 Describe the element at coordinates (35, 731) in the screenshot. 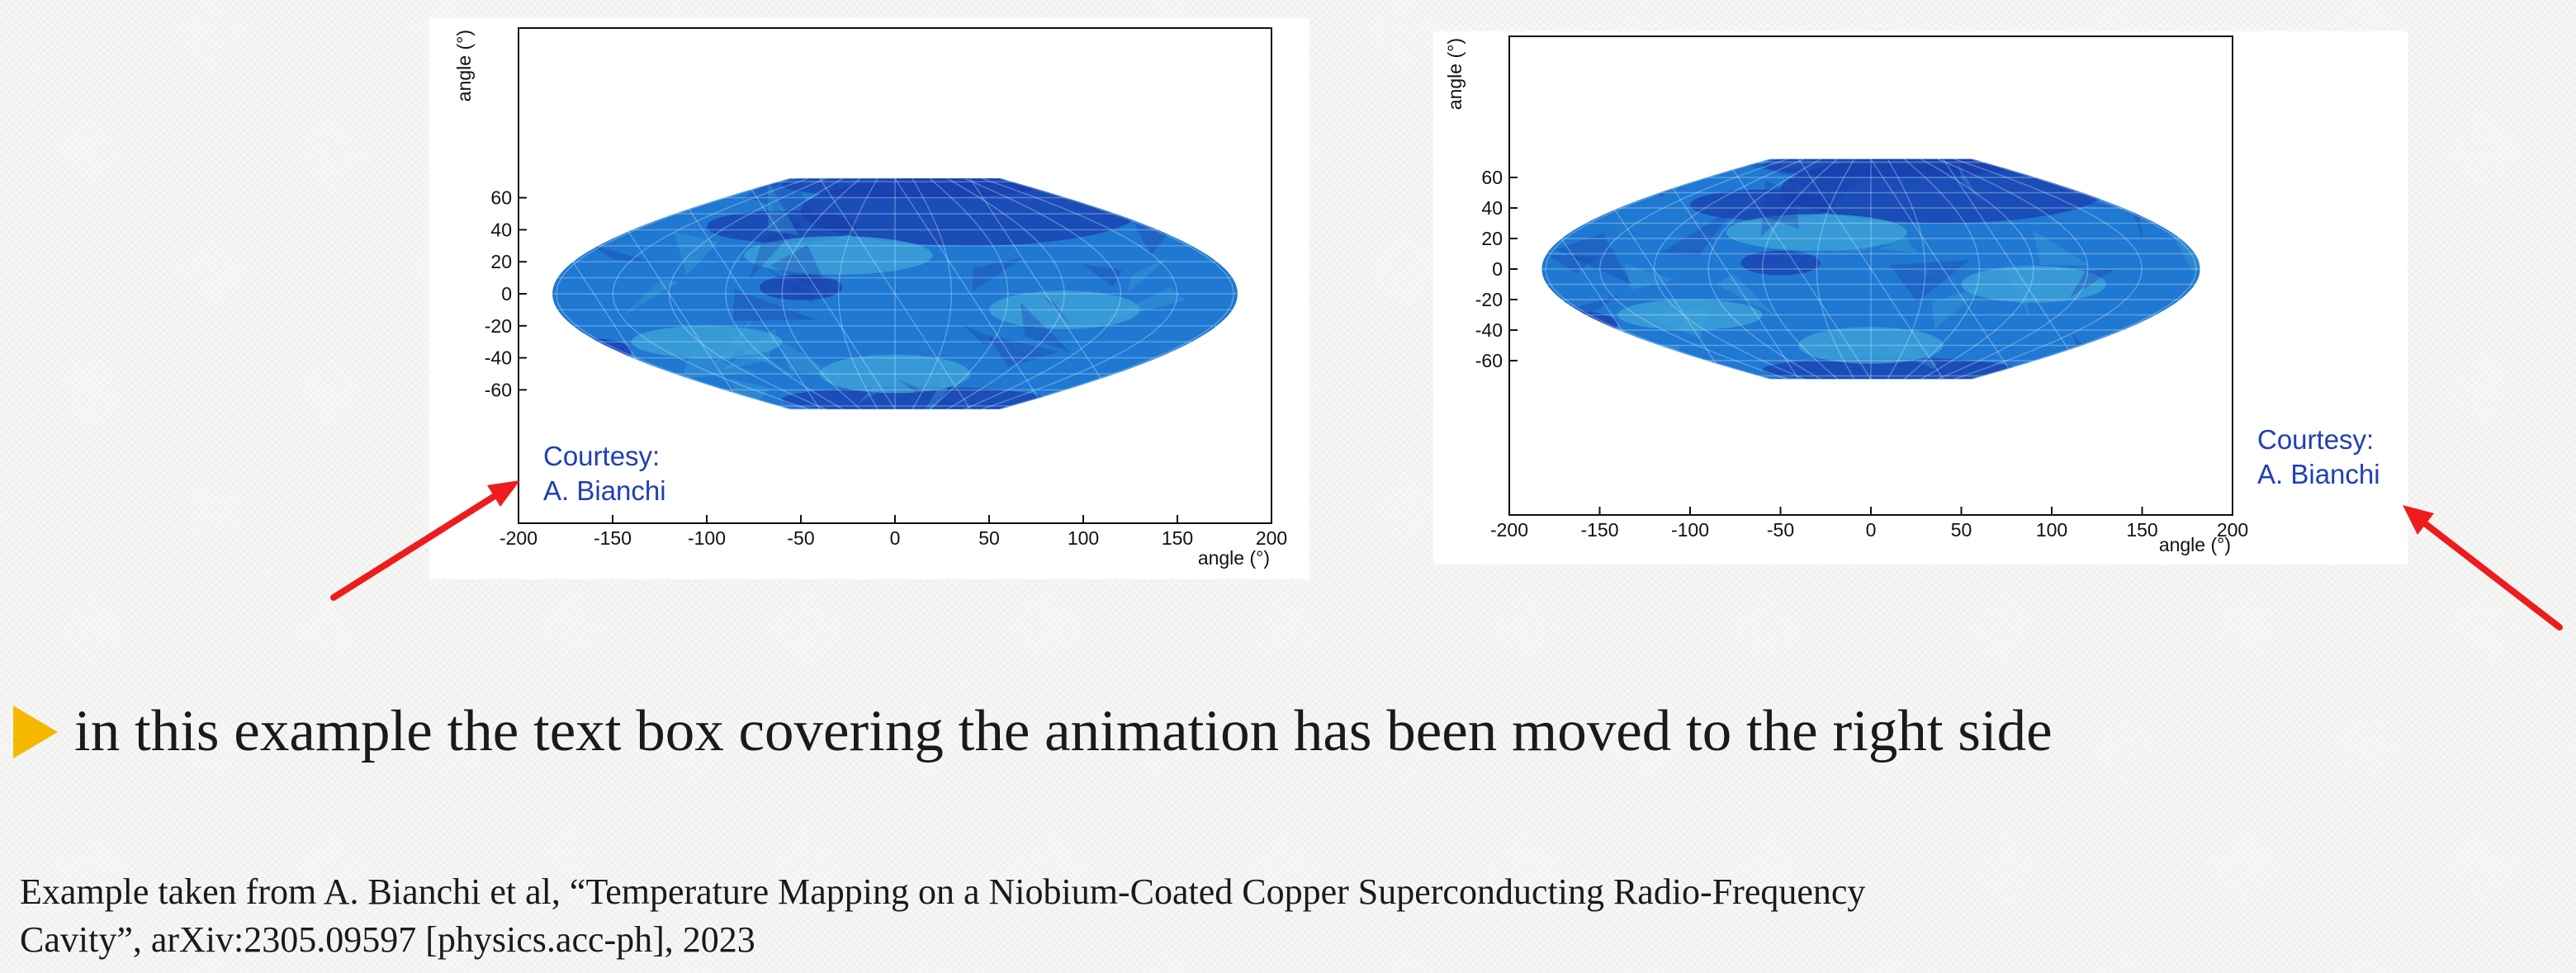

I see `triangle-bullet-icon` at that location.